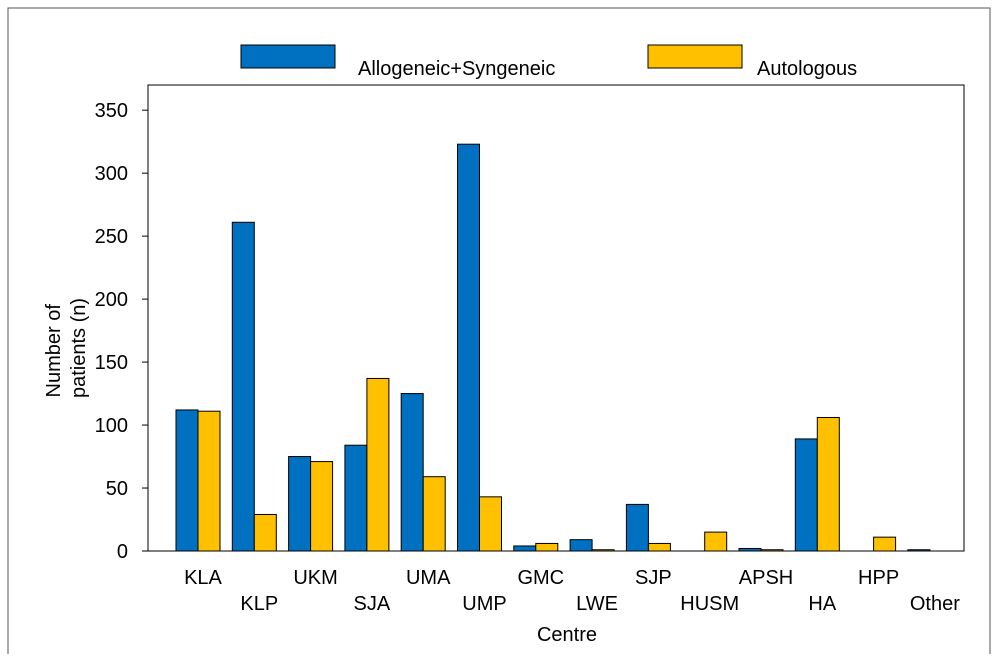 This screenshot has width=999, height=659. Describe the element at coordinates (122, 552) in the screenshot. I see `y-tick-label: 0` at that location.